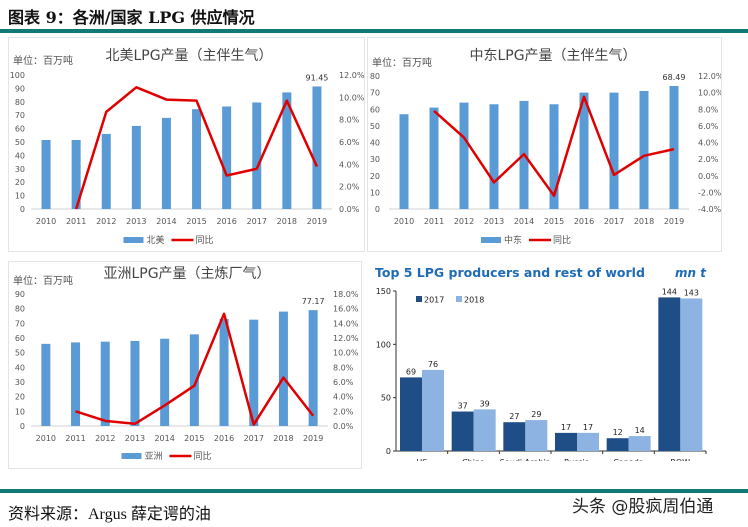 The image size is (748, 527). Describe the element at coordinates (674, 77) in the screenshot. I see `data-label: 68.49` at that location.